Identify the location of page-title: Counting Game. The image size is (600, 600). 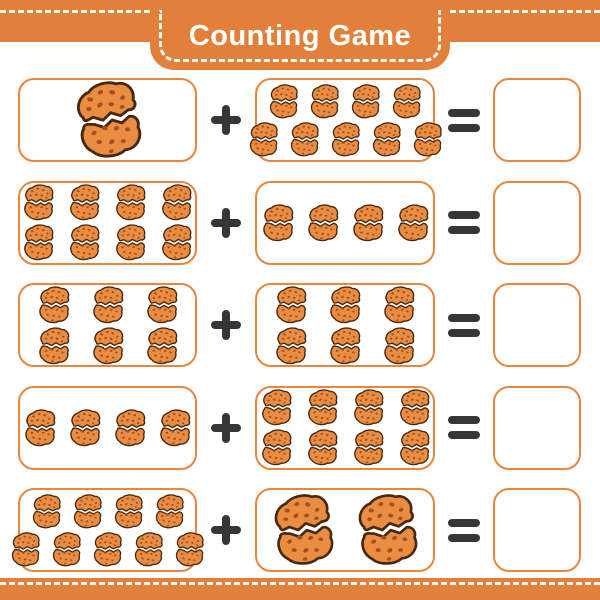
(300, 35).